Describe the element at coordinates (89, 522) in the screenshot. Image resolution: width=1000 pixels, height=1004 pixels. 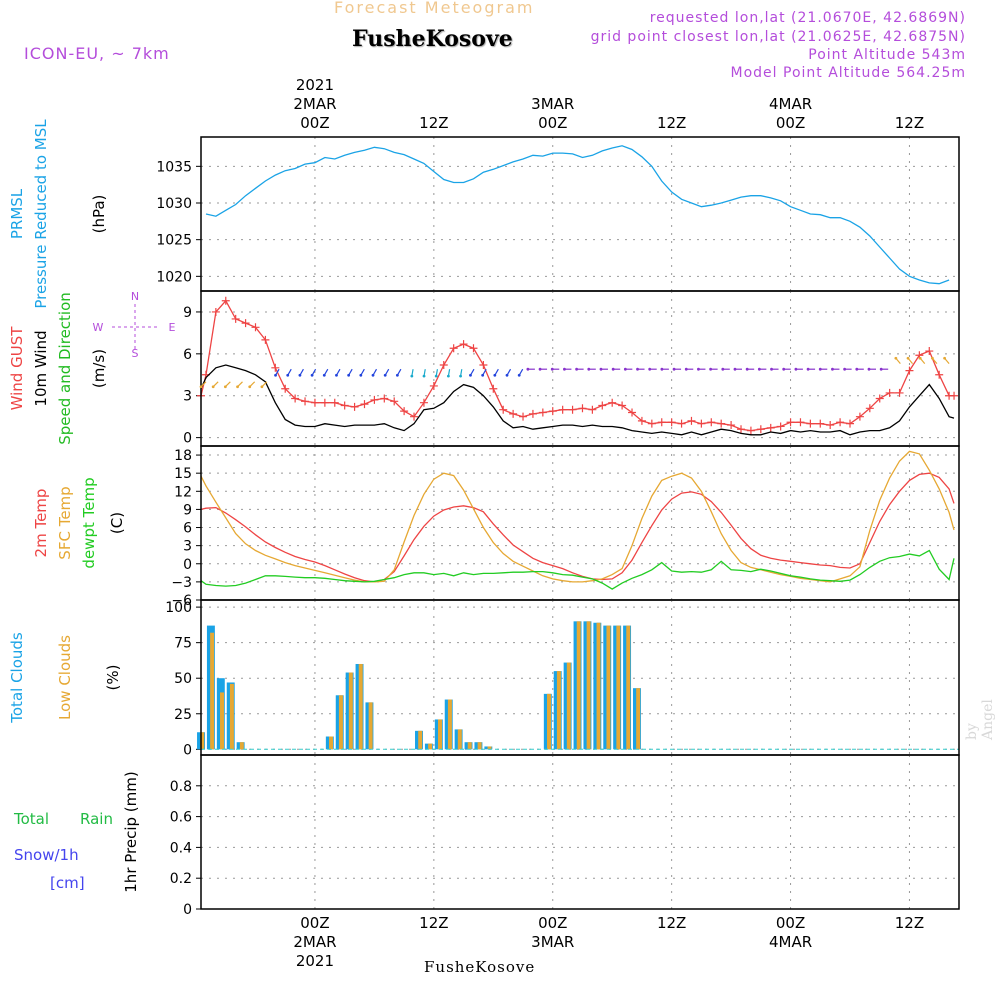
I see `panel-label: dewpt Temp` at that location.